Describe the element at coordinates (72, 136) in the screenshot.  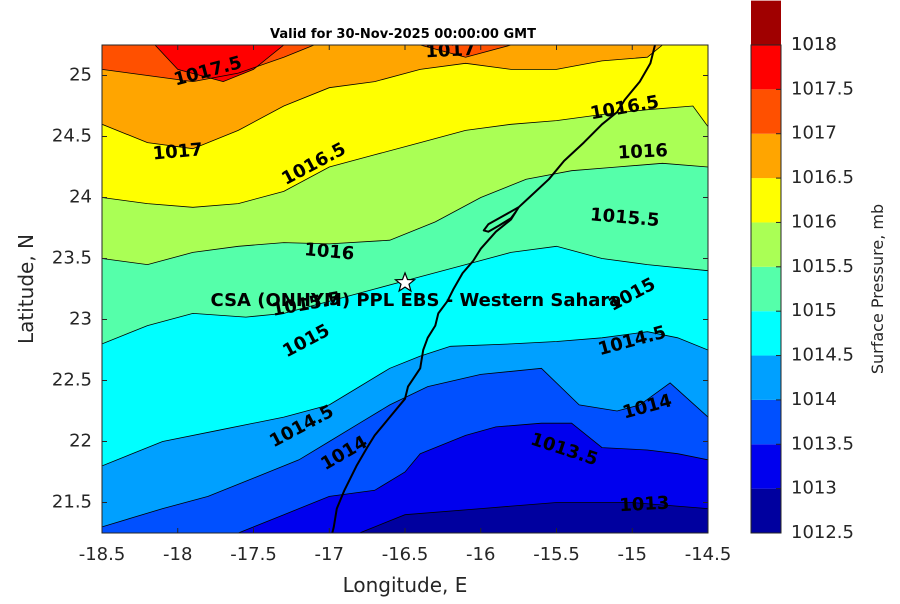
I see `y-tick-label: 24.5` at that location.